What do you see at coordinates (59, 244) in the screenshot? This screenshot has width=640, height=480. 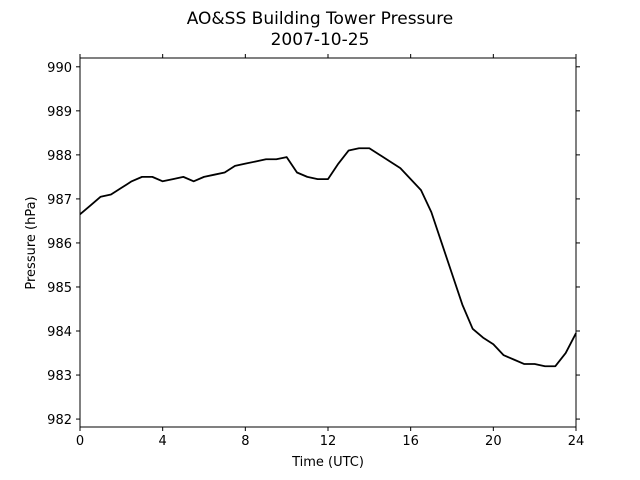 I see `y-tick-label: 986` at bounding box center [59, 244].